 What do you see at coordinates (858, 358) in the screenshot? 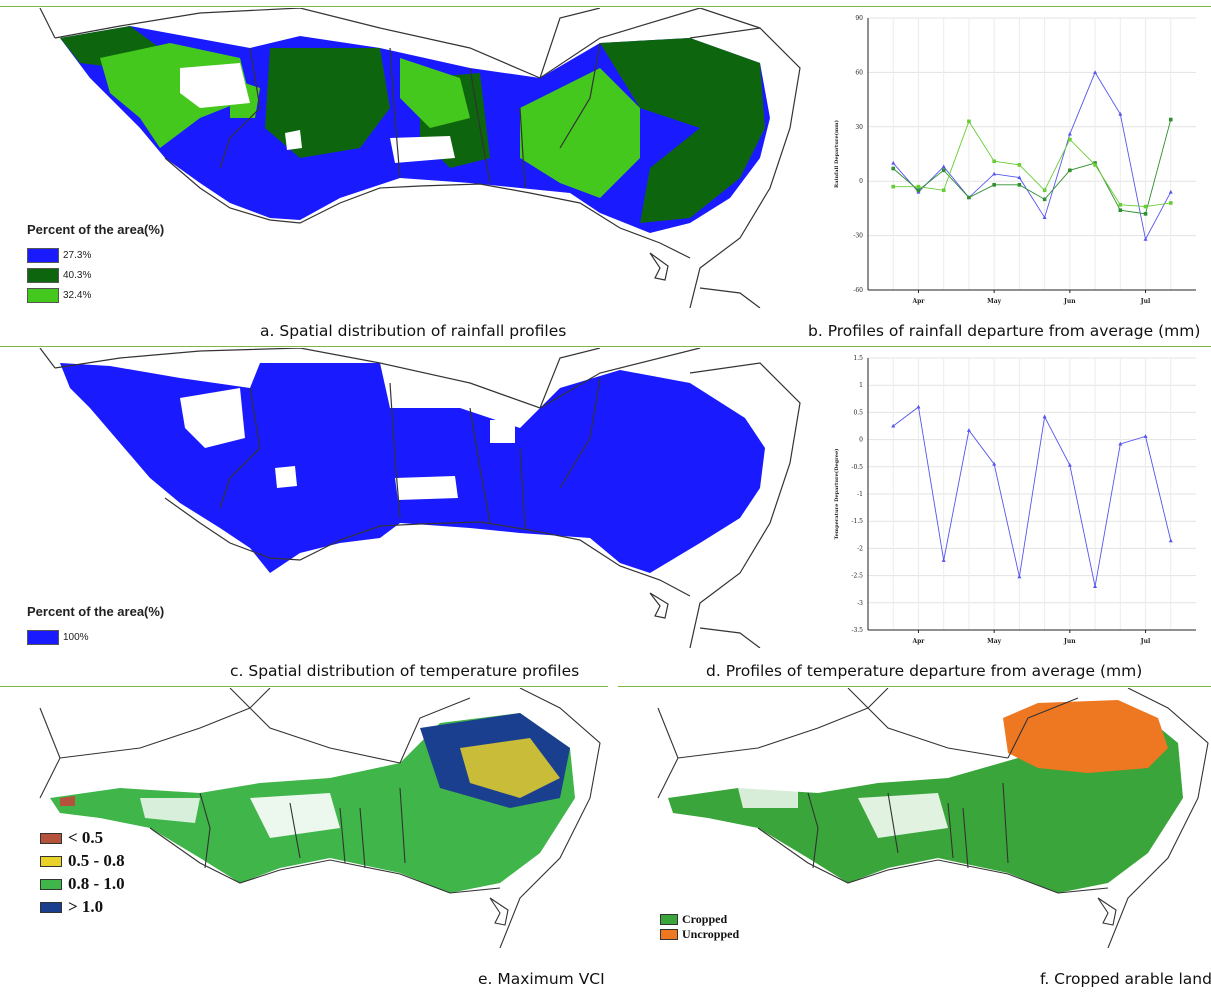
I see `y-tick-label: 1.5` at bounding box center [858, 358].